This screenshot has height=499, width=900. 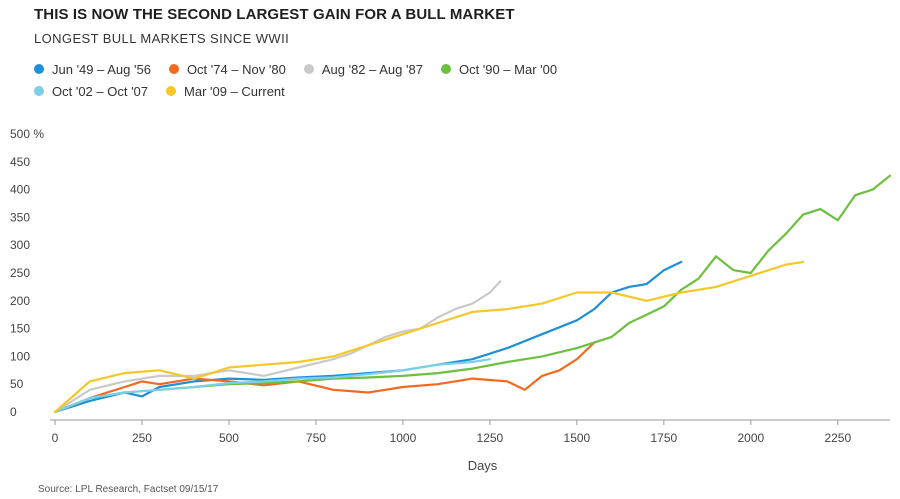 I want to click on legend-item: Aug '82 – Aug '87, so click(x=363, y=69).